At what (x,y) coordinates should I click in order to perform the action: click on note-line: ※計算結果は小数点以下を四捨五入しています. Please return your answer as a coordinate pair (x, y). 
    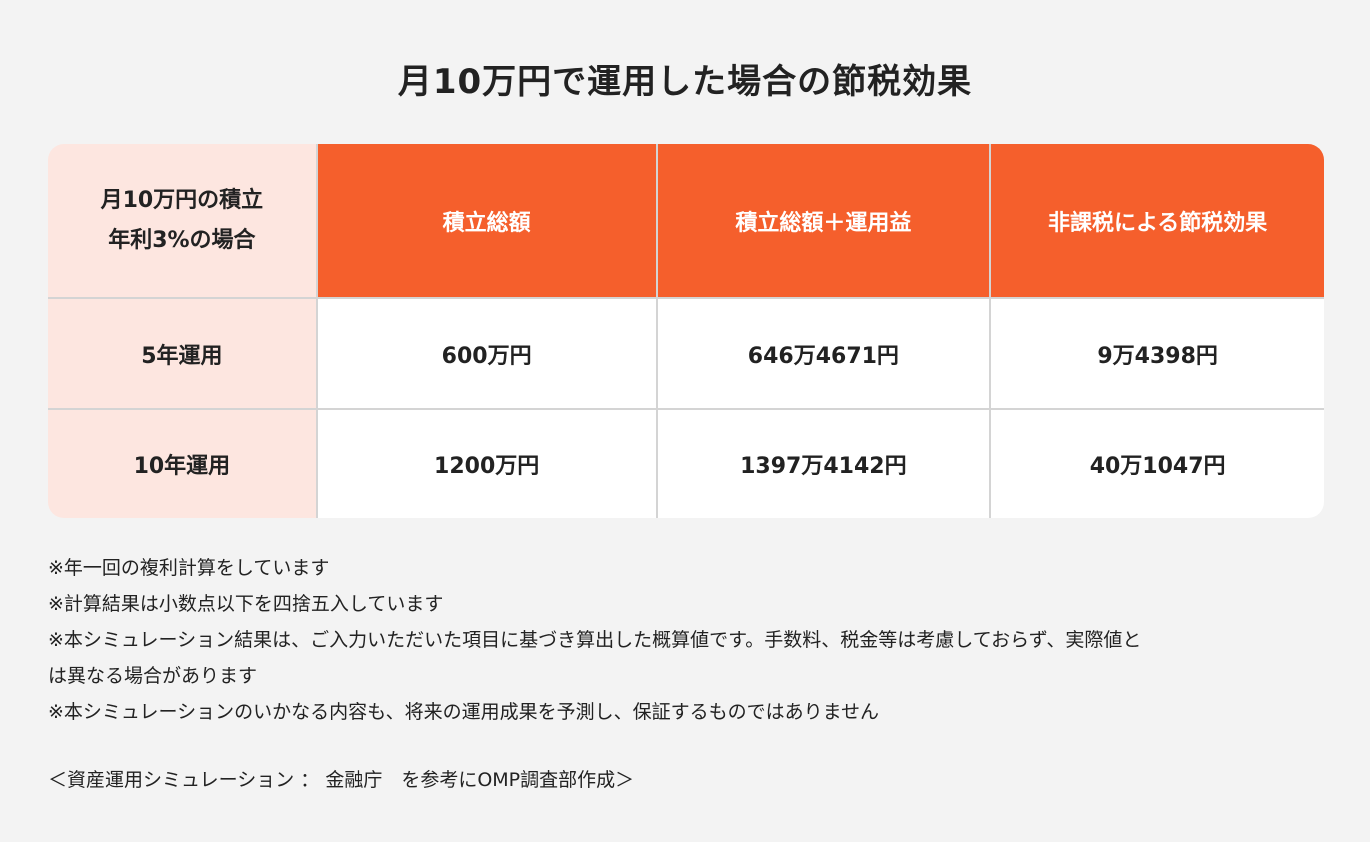
    Looking at the image, I should click on (246, 604).